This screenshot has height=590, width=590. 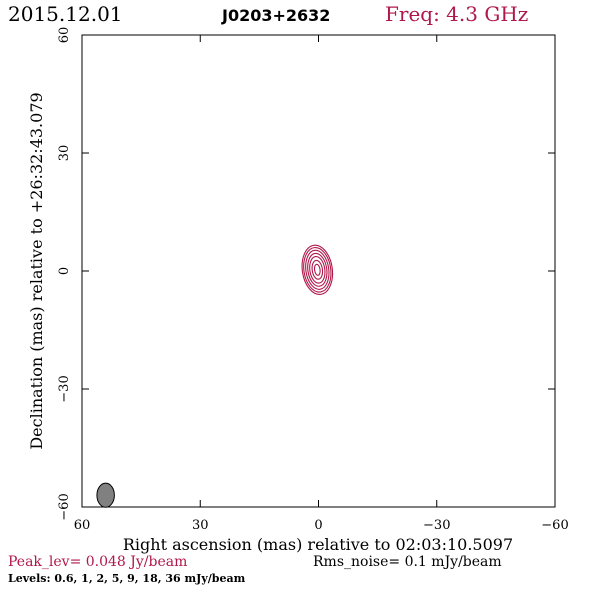 What do you see at coordinates (318, 525) in the screenshot?
I see `x-tick-label: 0` at bounding box center [318, 525].